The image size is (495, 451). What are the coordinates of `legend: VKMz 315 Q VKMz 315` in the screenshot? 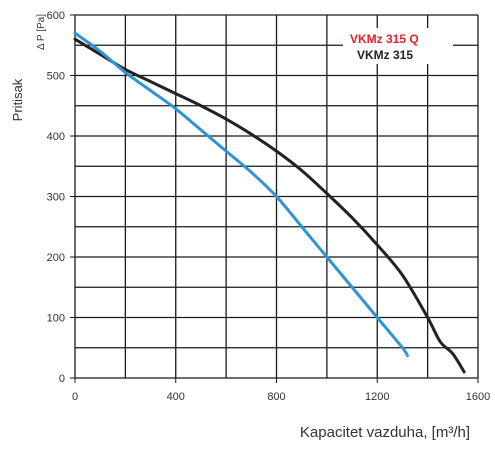 It's located at (398, 46).